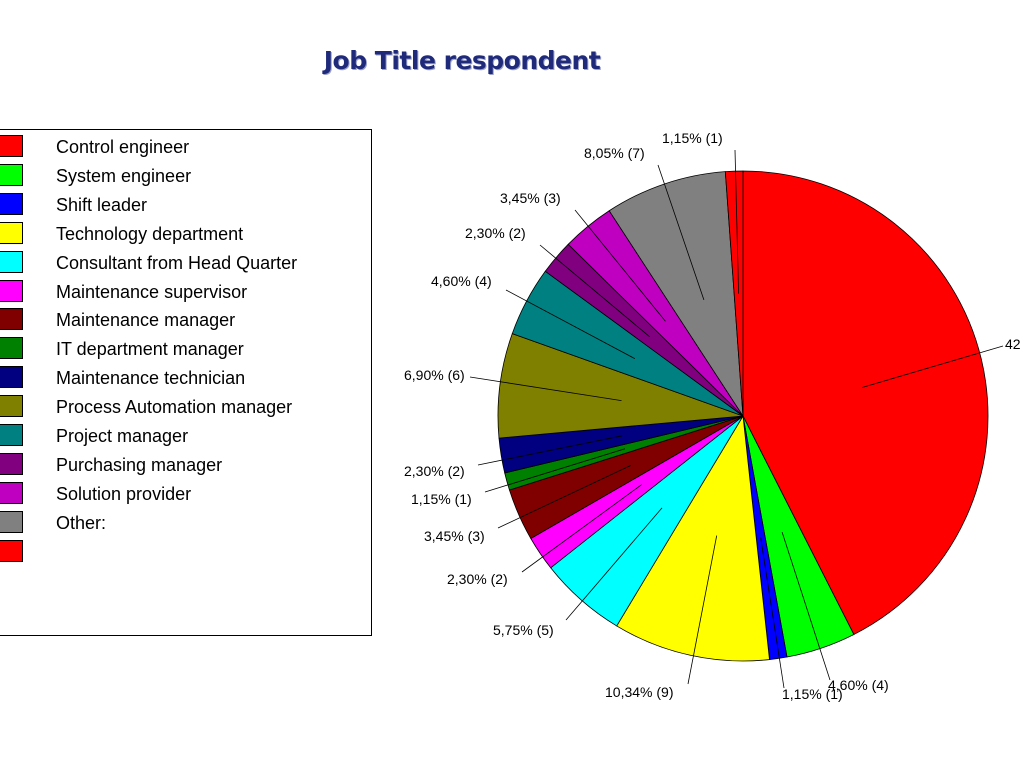 The height and width of the screenshot is (768, 1024). Describe the element at coordinates (462, 60) in the screenshot. I see `chart-title: Job Title respondent` at that location.